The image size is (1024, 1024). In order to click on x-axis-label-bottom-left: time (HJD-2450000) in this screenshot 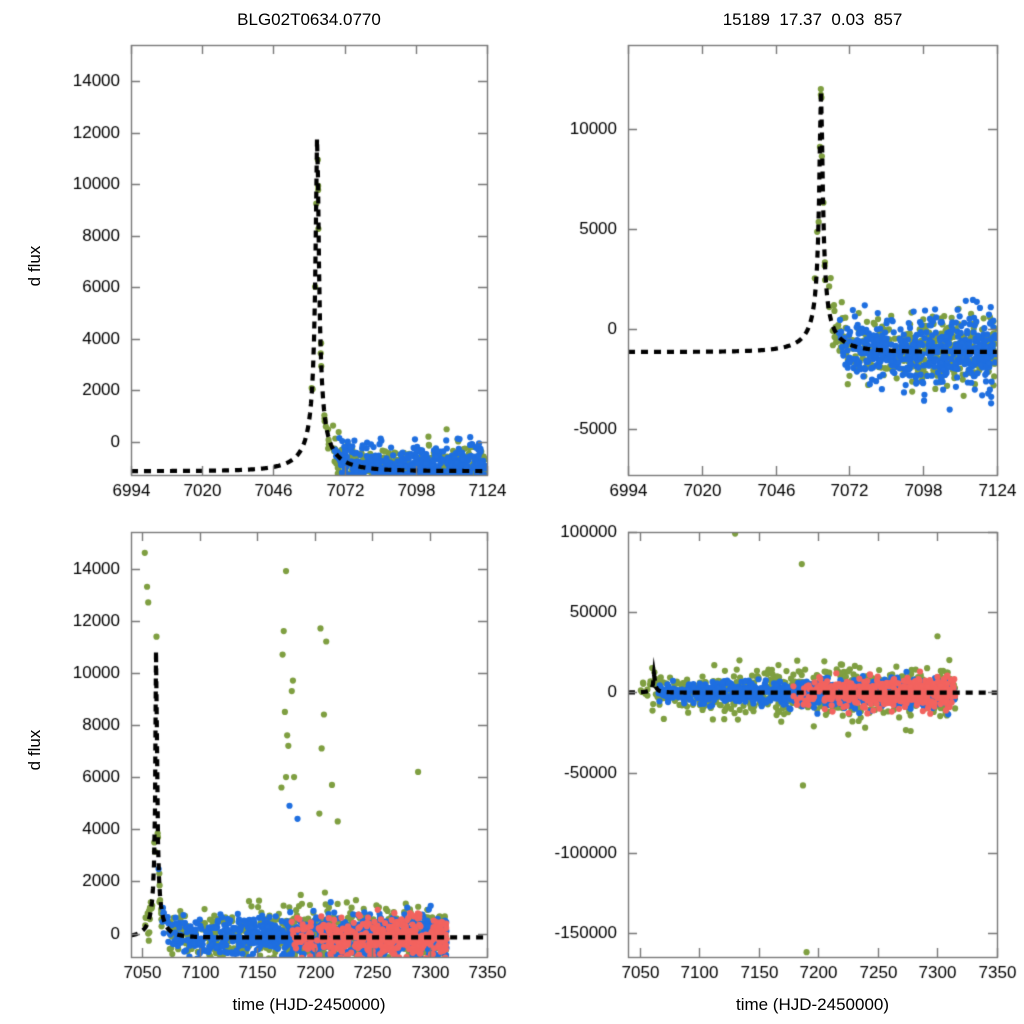, I will do `click(309, 1004)`.